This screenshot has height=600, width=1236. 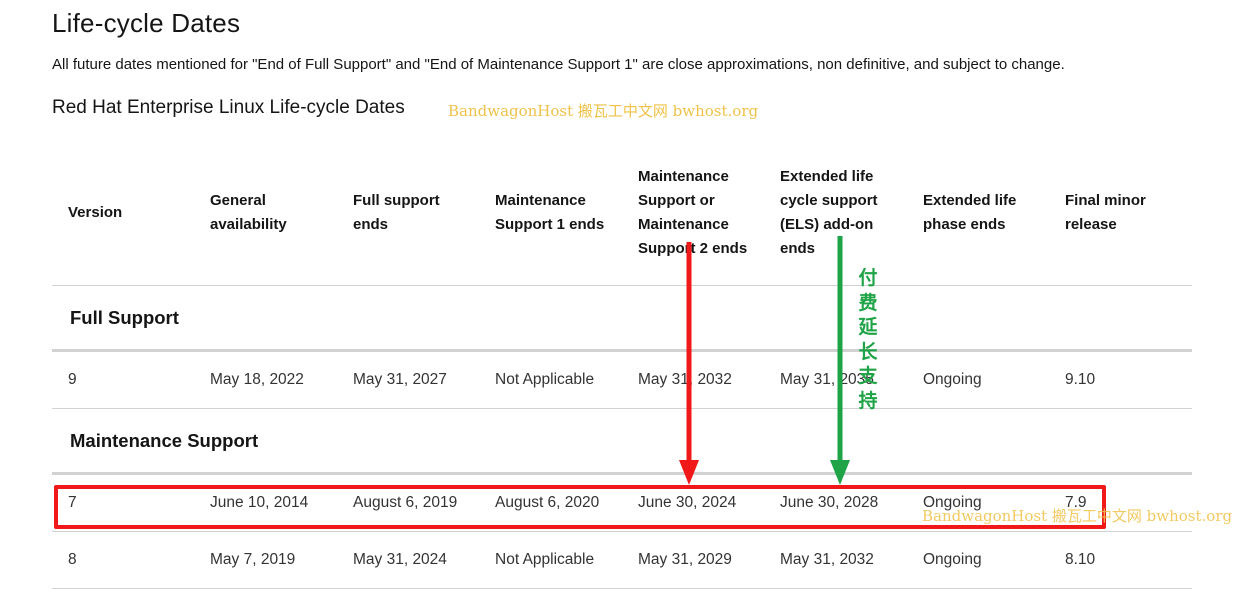 What do you see at coordinates (123, 213) in the screenshot?
I see `header-version: Version` at bounding box center [123, 213].